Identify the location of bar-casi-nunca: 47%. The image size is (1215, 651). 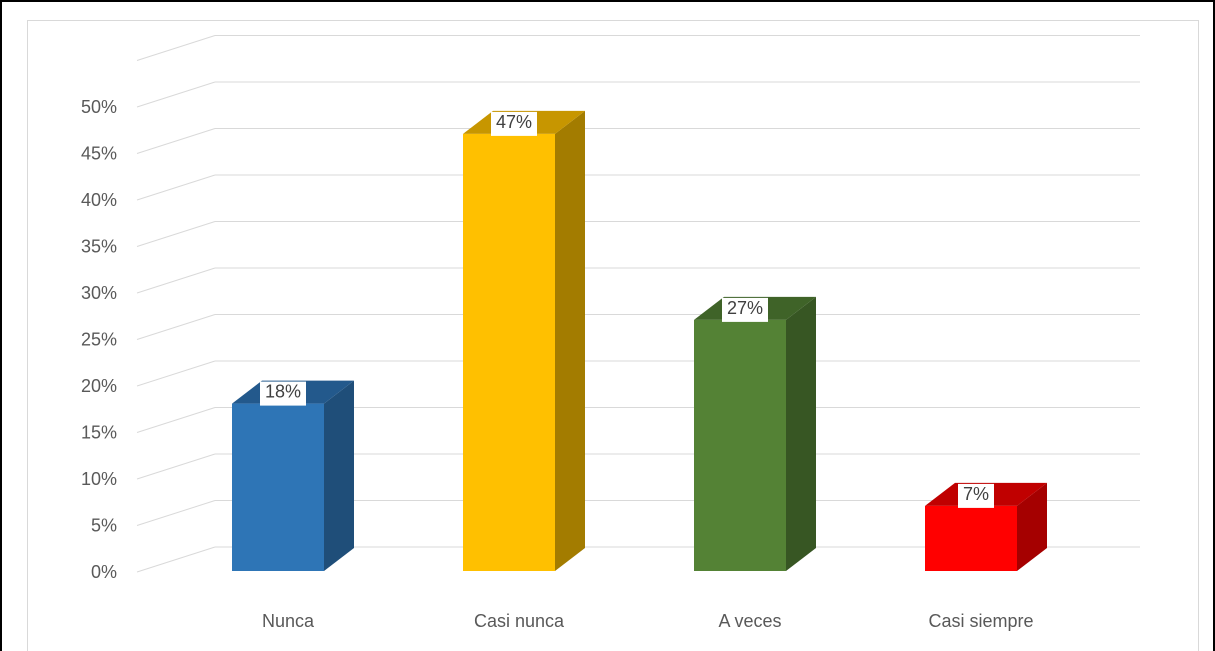
(524, 341).